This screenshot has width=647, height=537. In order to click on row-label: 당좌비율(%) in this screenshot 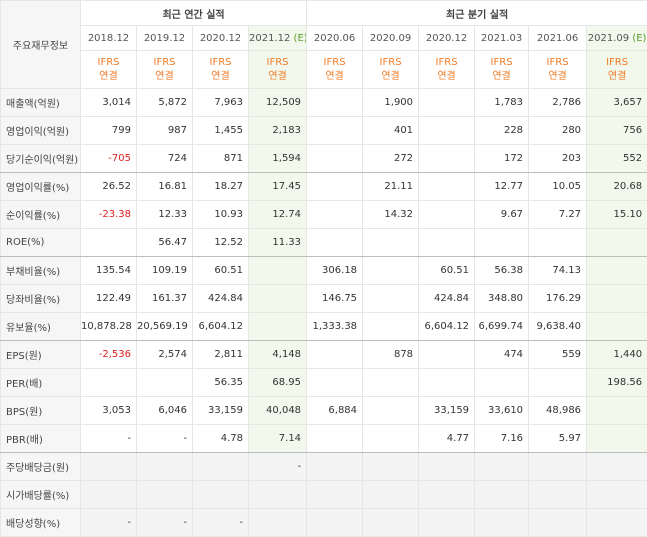, I will do `click(40, 298)`.